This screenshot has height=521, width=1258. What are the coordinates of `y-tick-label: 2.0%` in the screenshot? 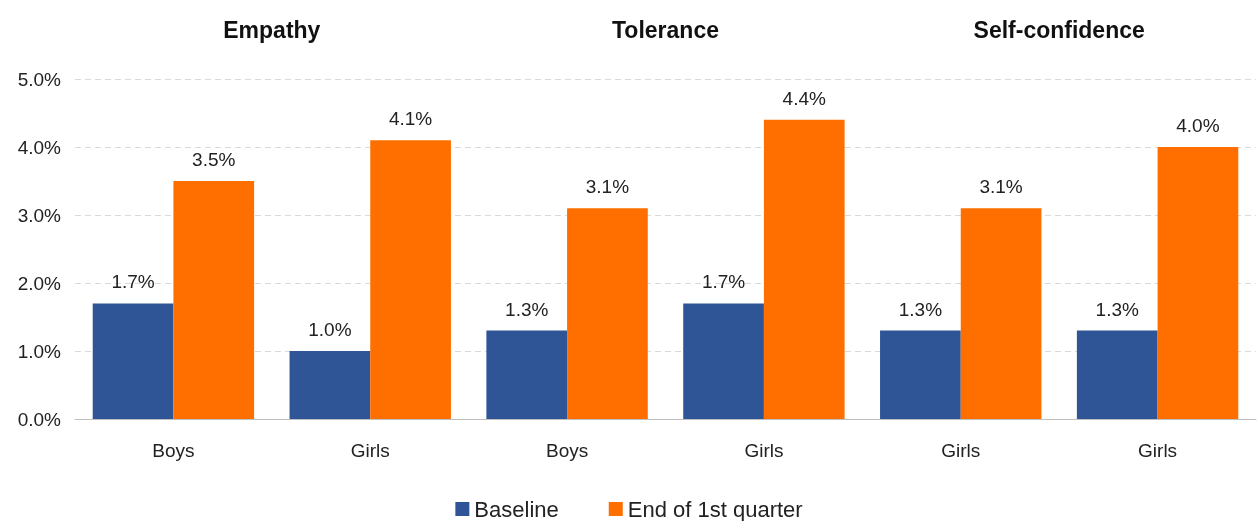 It's located at (39, 283).